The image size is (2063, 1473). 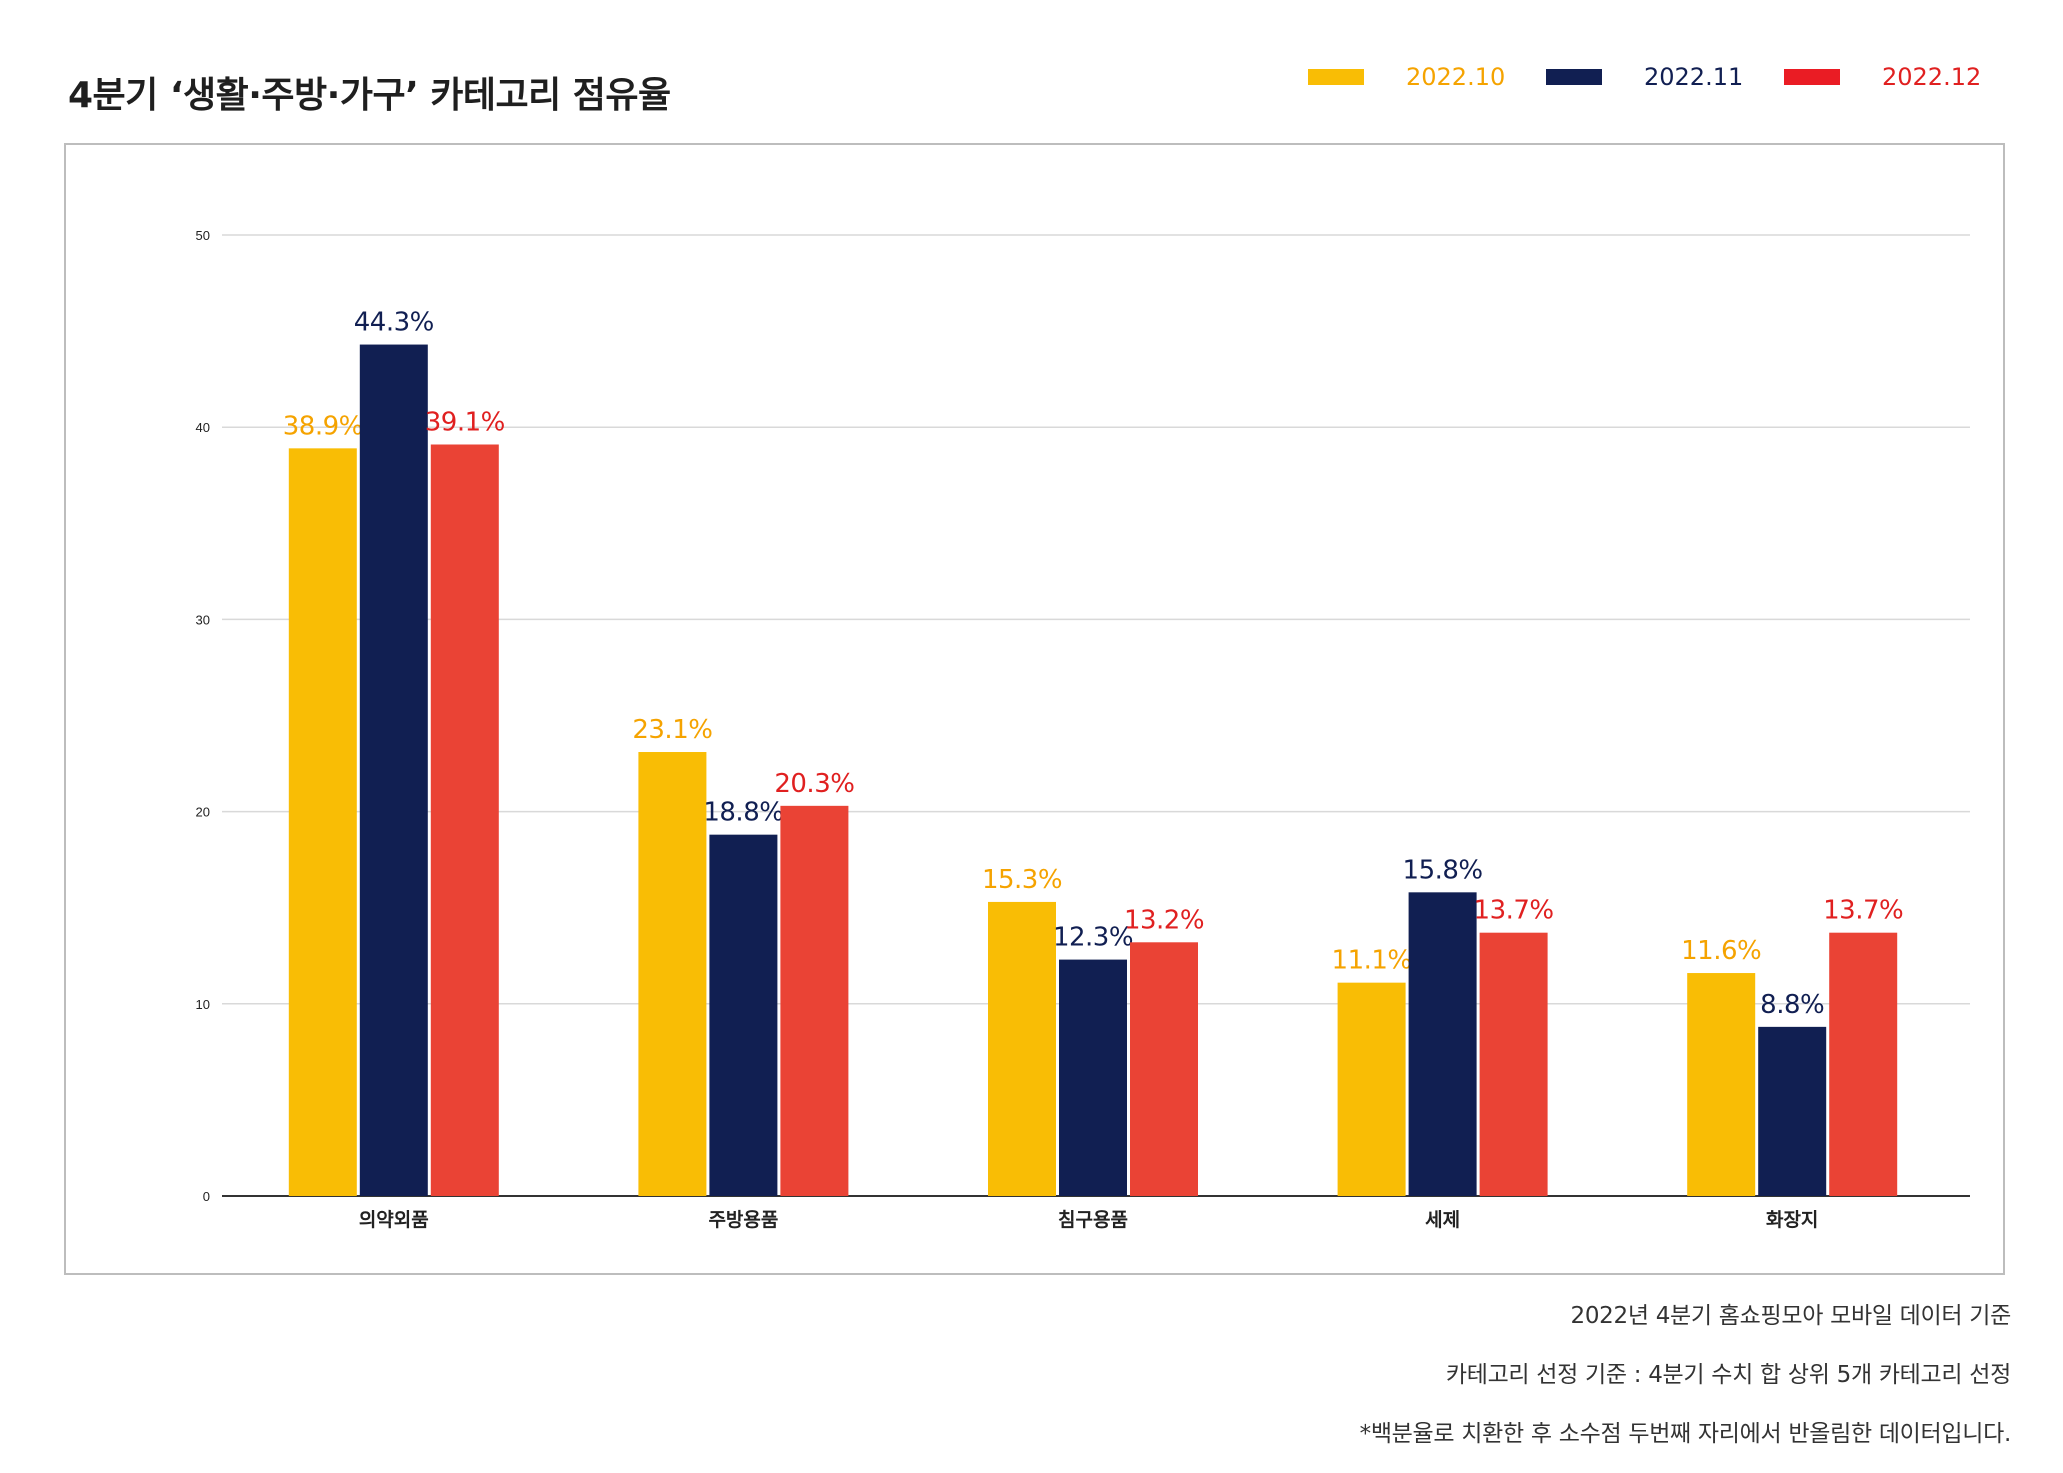 I want to click on x-category-label: 세제, so click(x=1442, y=1220).